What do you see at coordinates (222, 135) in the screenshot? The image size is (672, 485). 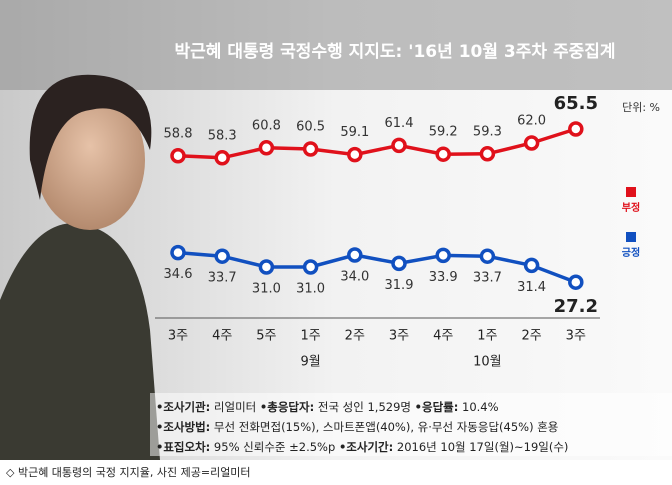 I see `data-label: 58.3` at bounding box center [222, 135].